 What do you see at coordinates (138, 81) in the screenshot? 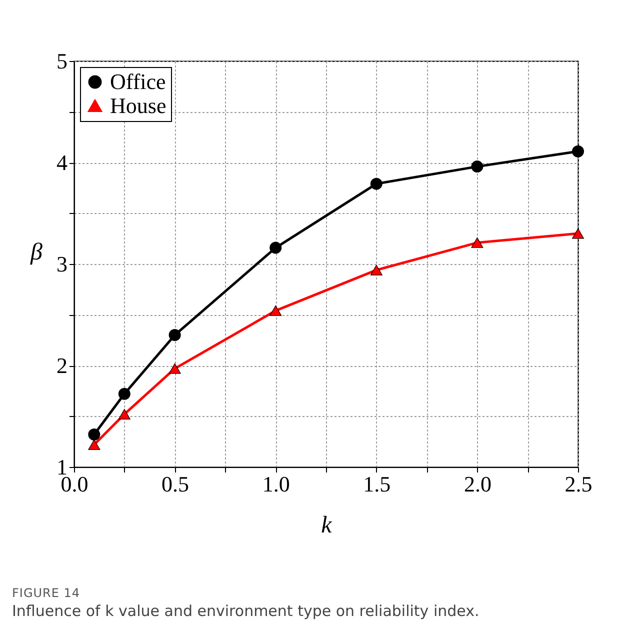
I see `legend-label: Office` at bounding box center [138, 81].